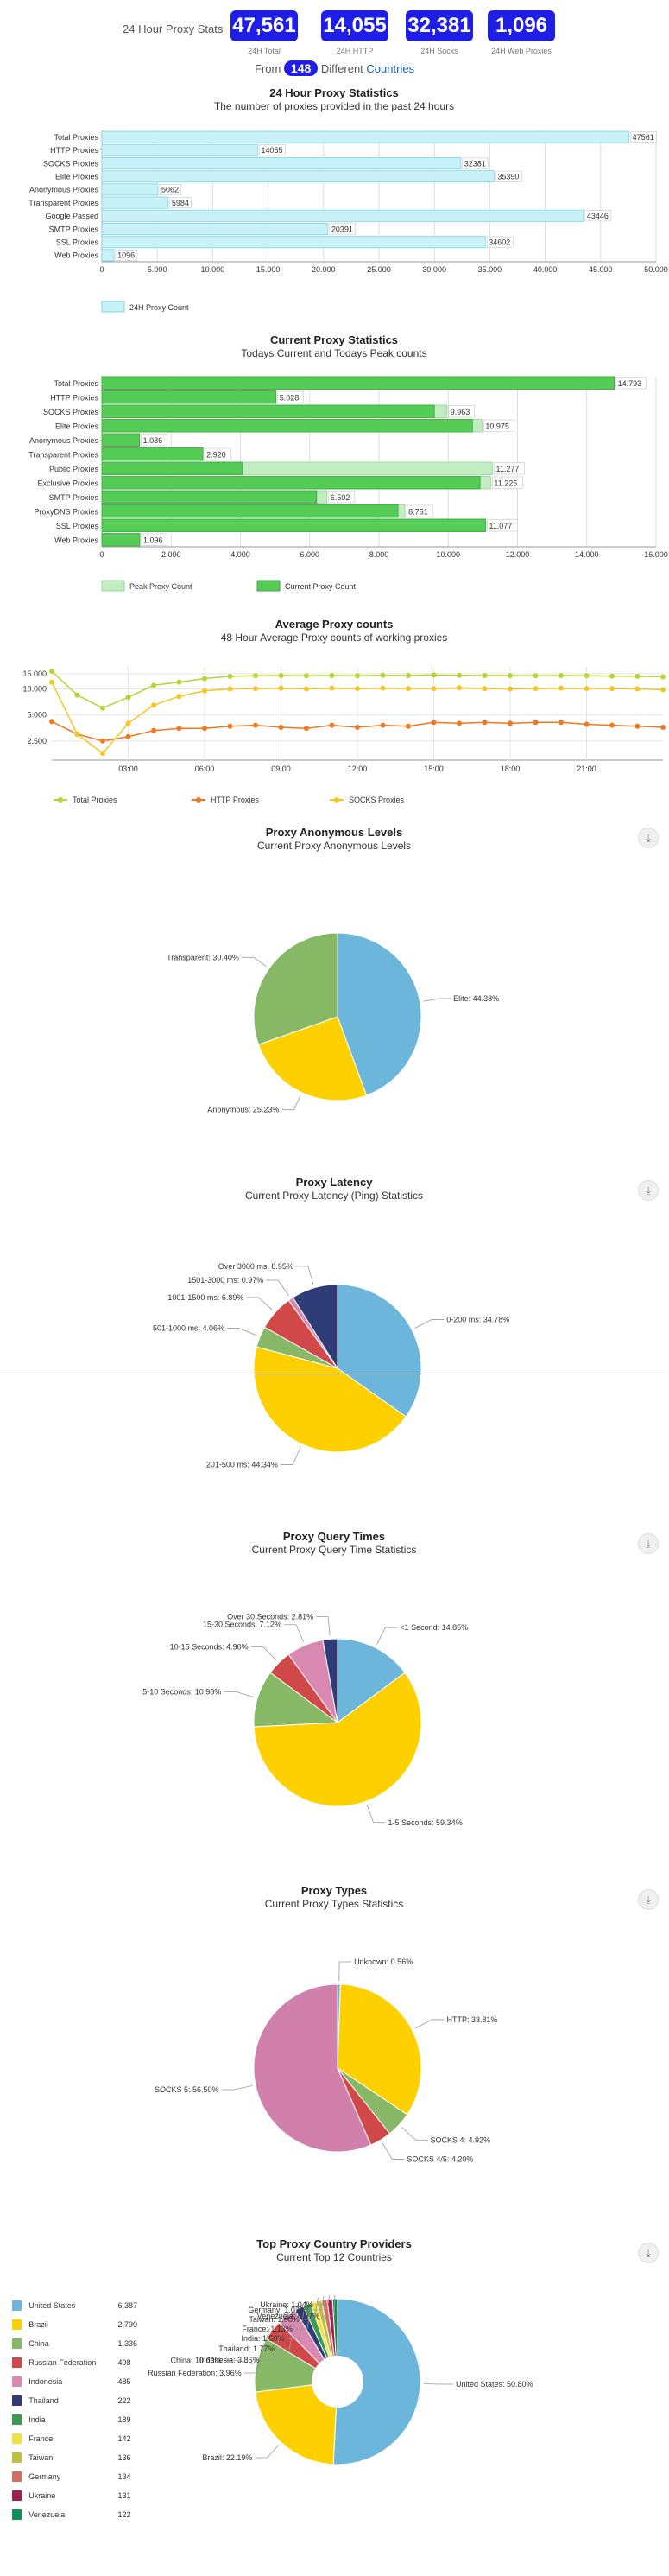 The image size is (669, 2576). I want to click on slice-label: Anonymous: 25.23%, so click(243, 1110).